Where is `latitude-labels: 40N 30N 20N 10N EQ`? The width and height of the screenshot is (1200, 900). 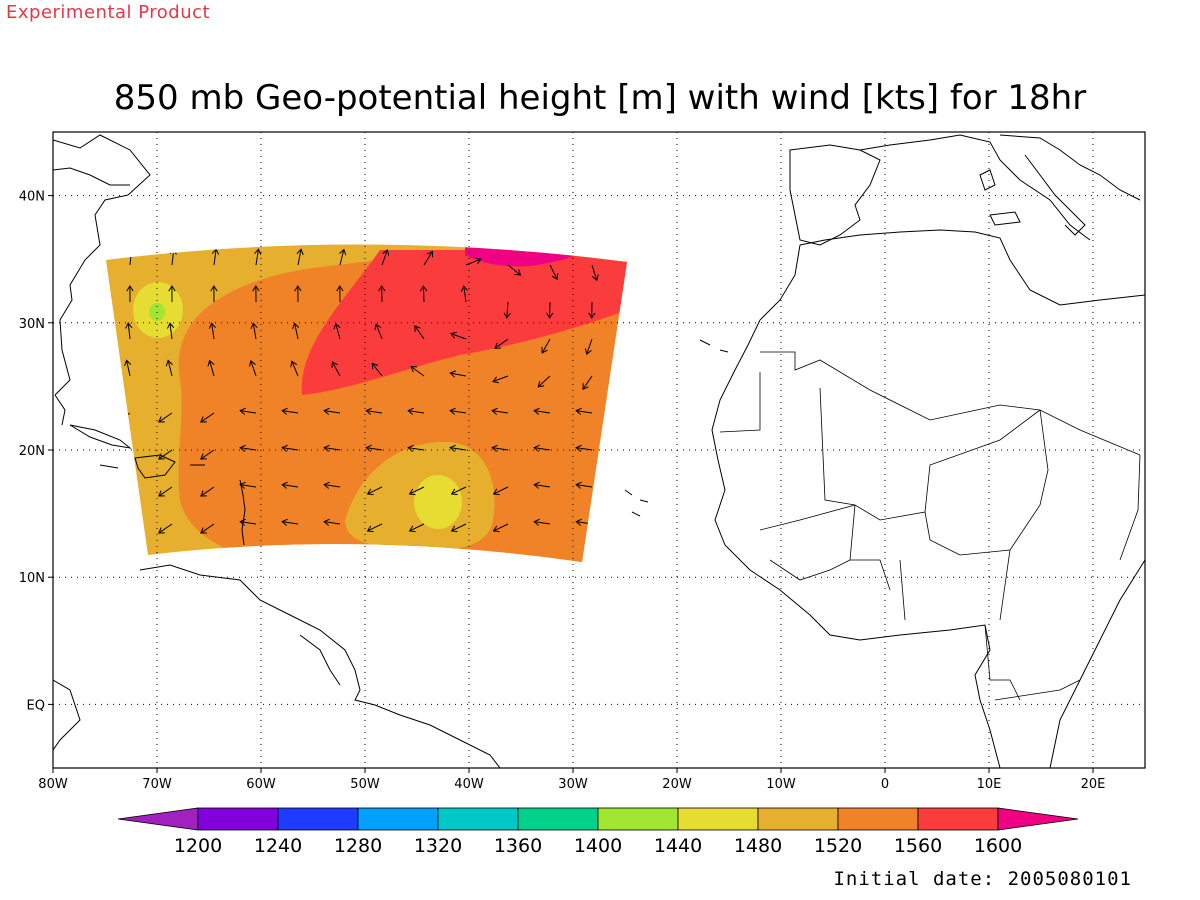
latitude-labels: 40N 30N 20N 10N EQ is located at coordinates (32, 452).